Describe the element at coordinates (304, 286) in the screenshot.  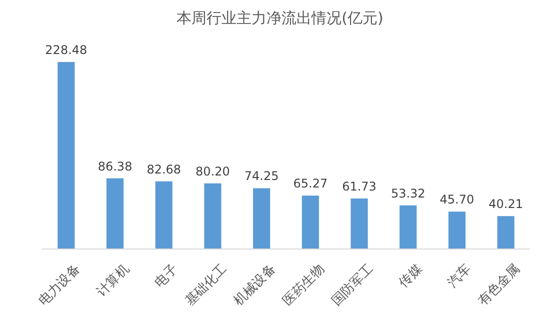
I see `x-tick-label: 医药生物` at that location.